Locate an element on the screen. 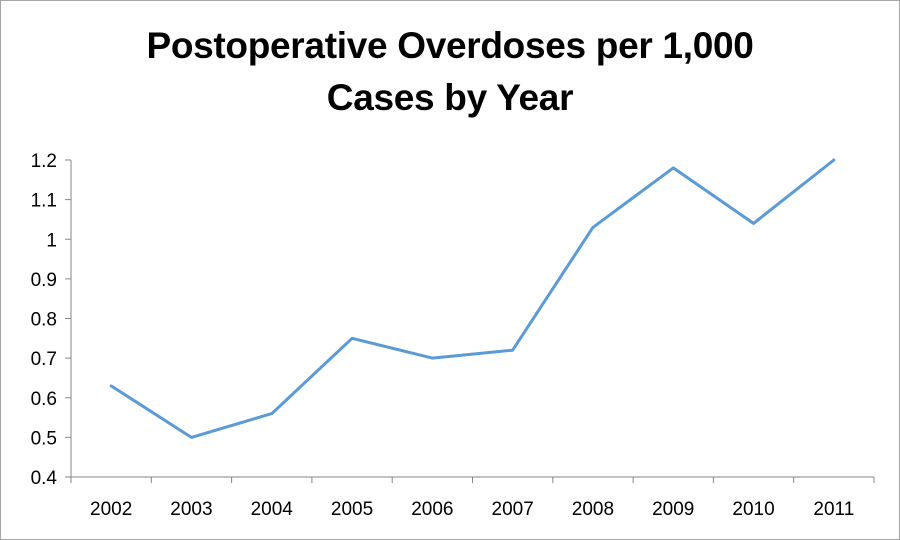  y-tick-label: 0.6 is located at coordinates (44, 399).